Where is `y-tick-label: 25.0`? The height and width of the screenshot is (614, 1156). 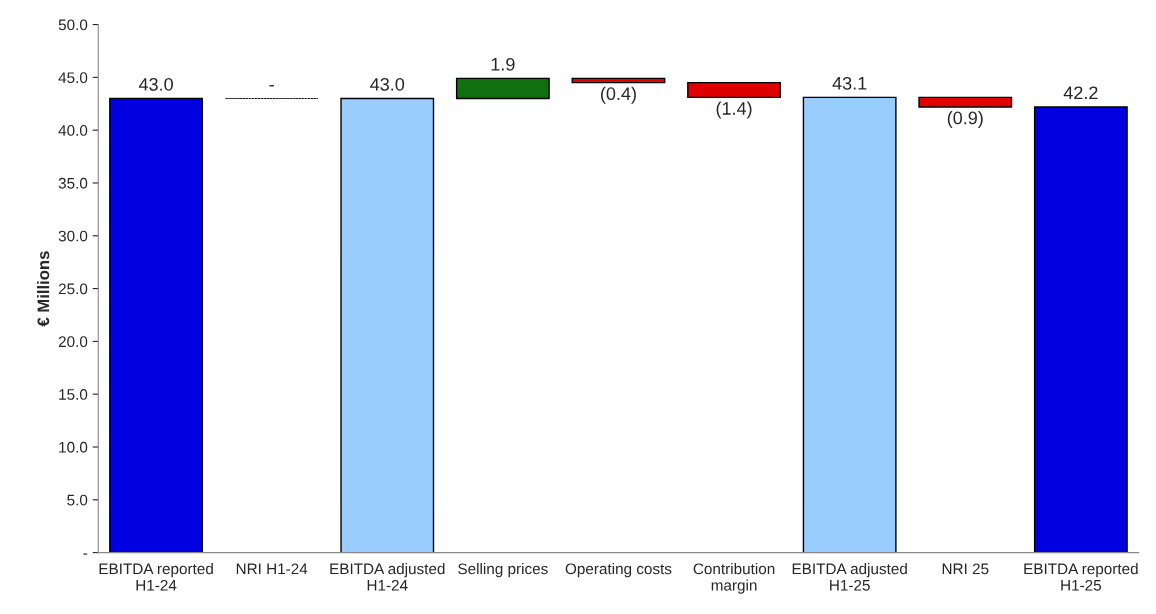
y-tick-label: 25.0 is located at coordinates (73, 289).